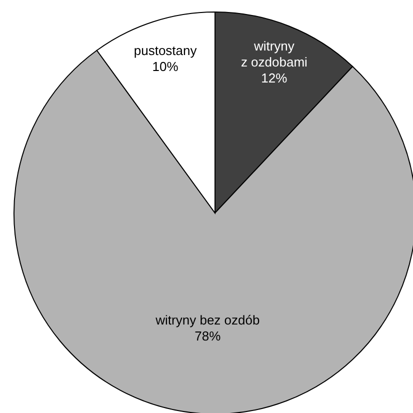 The width and height of the screenshot is (413, 413). I want to click on data-label: 78%, so click(208, 336).